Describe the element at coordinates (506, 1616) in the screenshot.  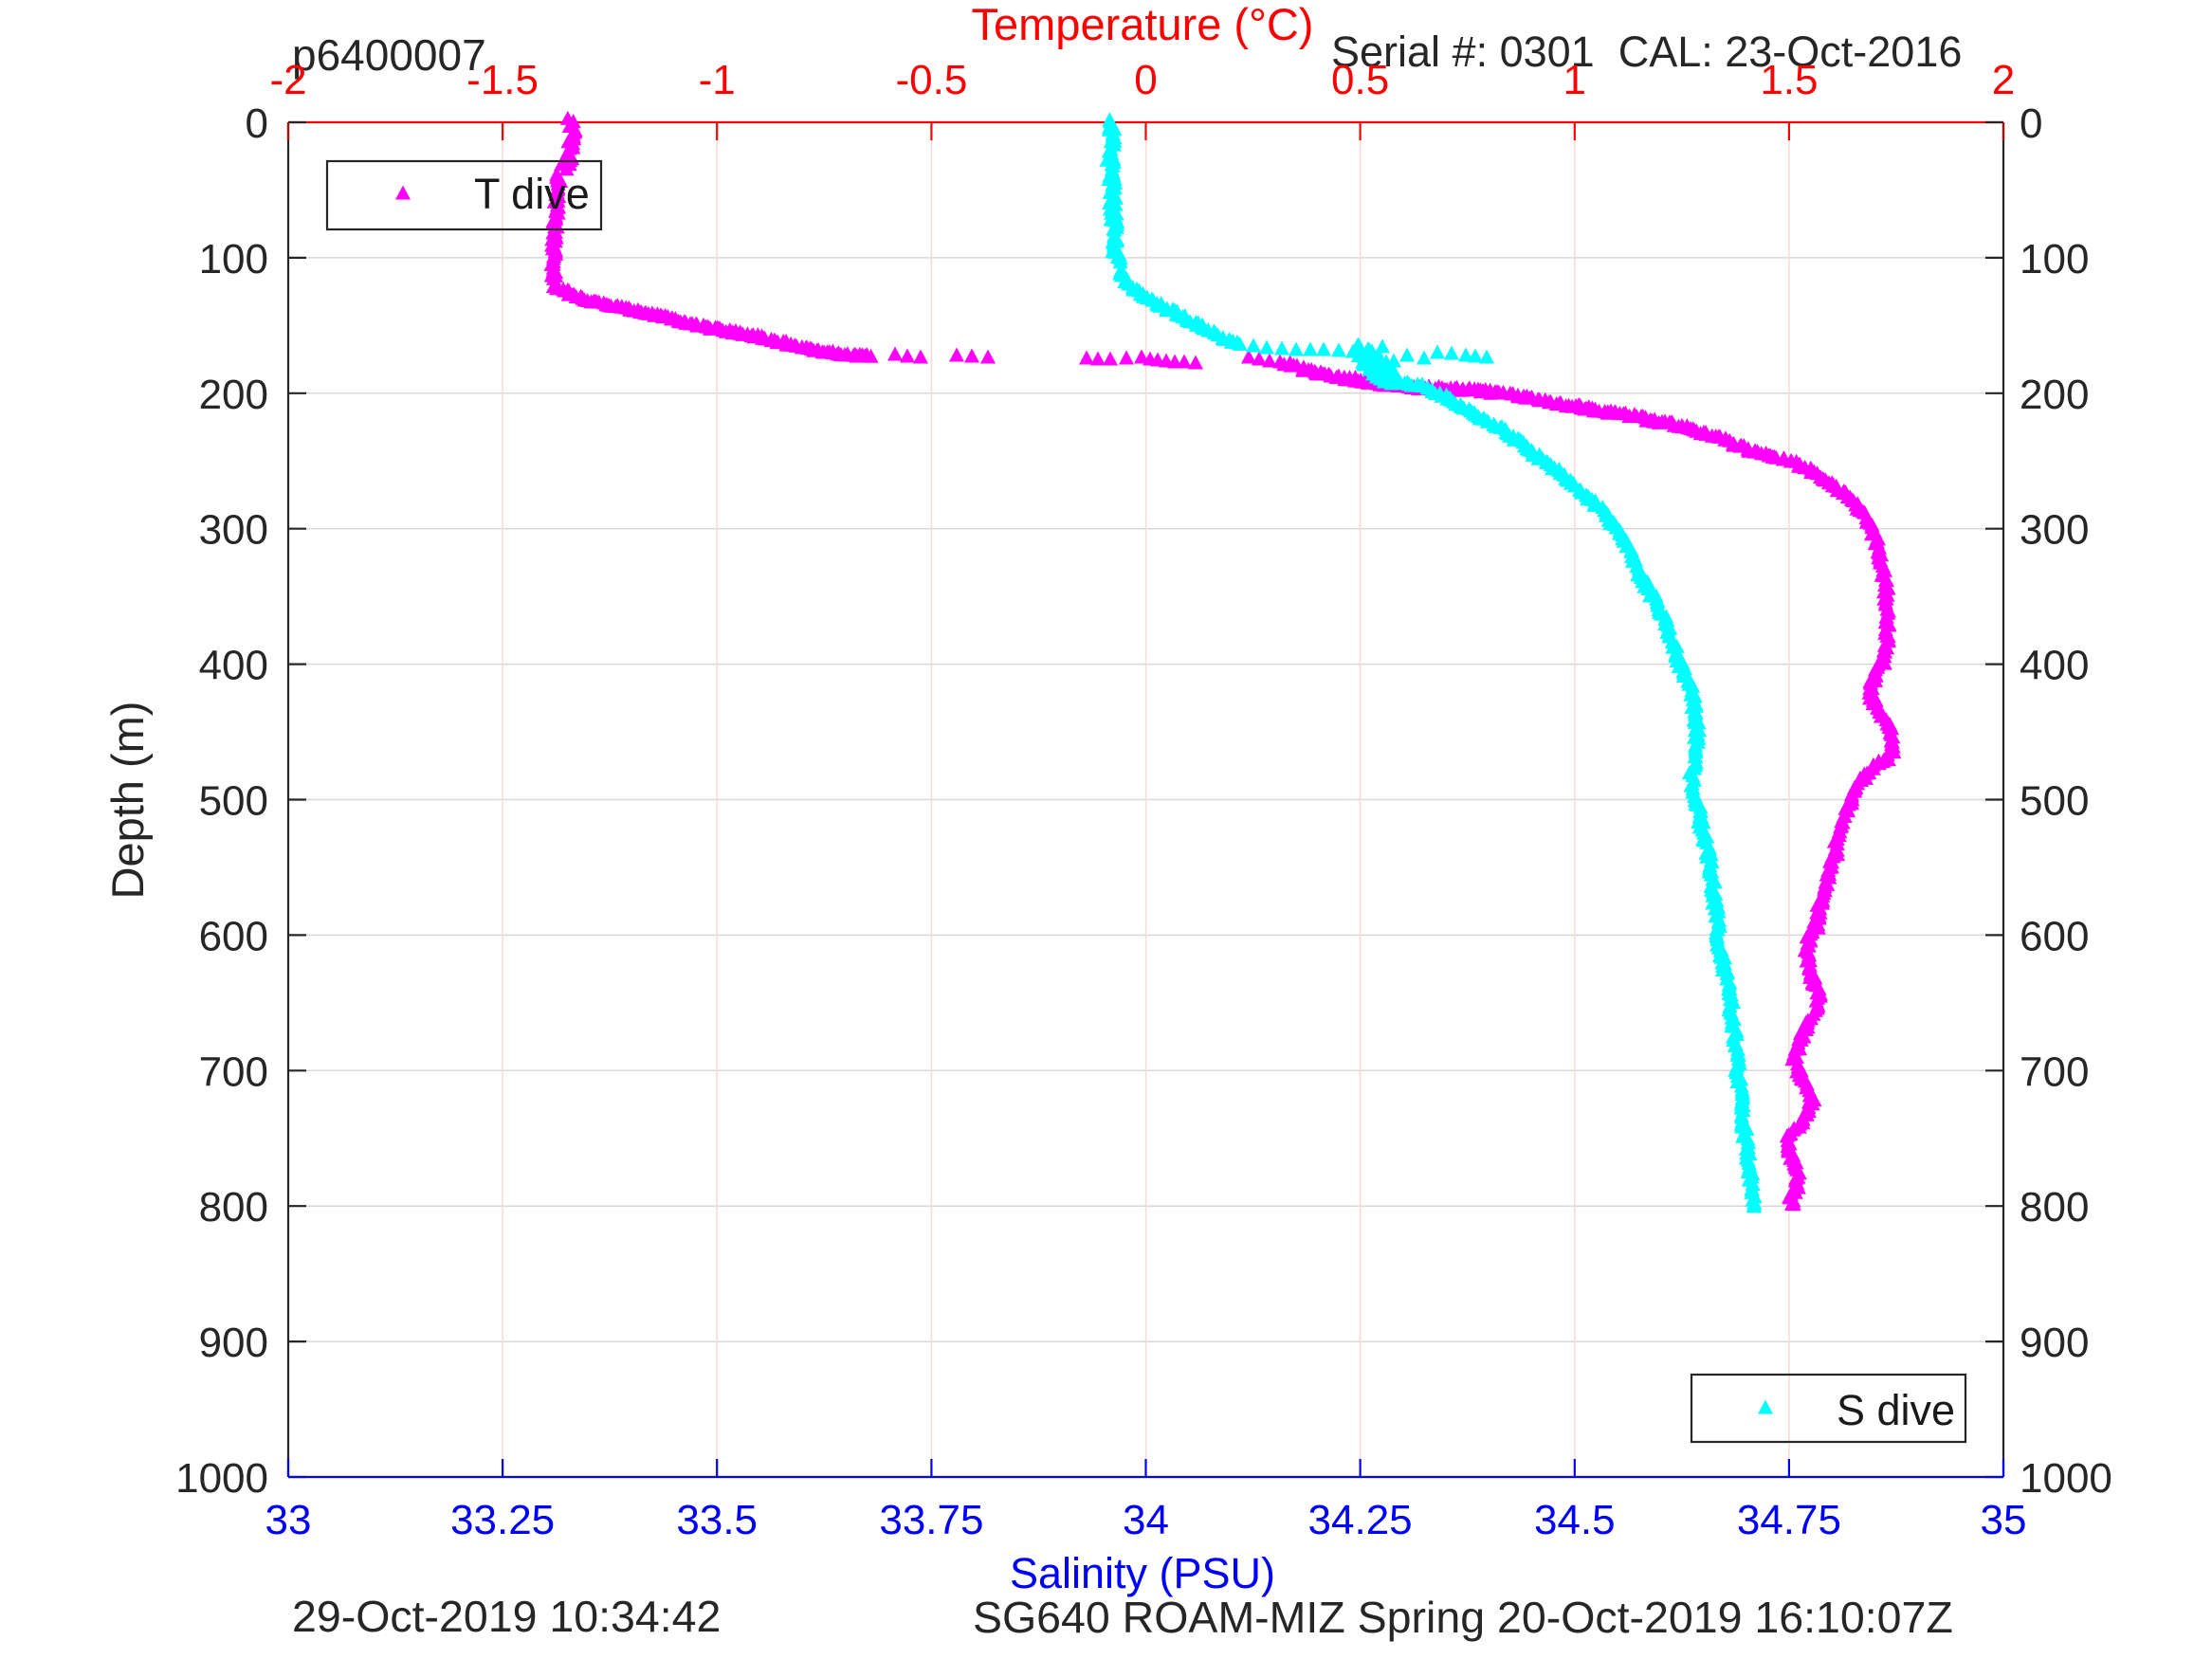
I see `svg-text: 29-Oct-2019 10:34:42` at that location.